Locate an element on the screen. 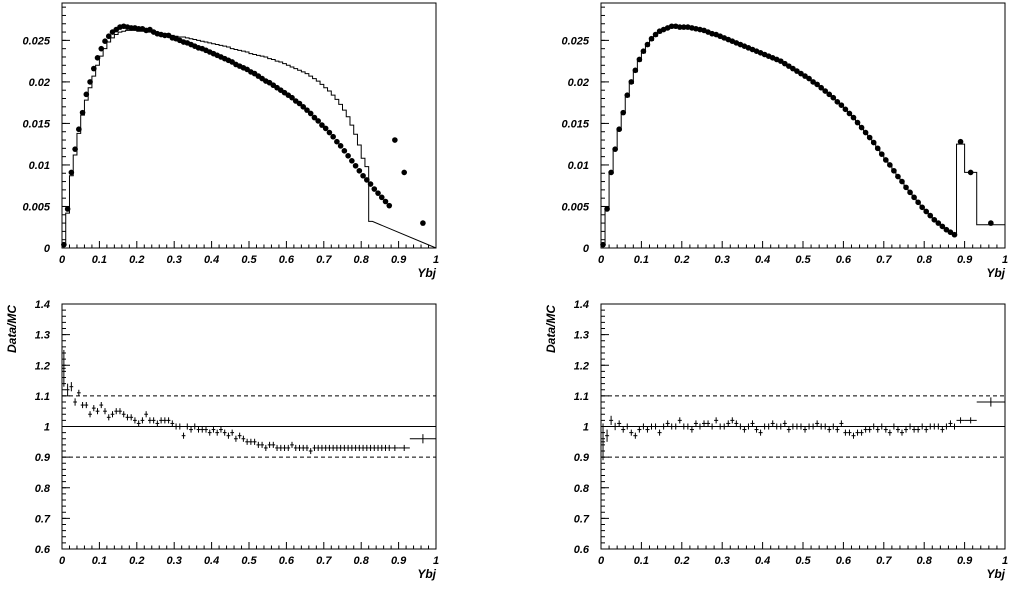 The width and height of the screenshot is (1011, 592). y-tick-label: 1.4 is located at coordinates (42, 305).